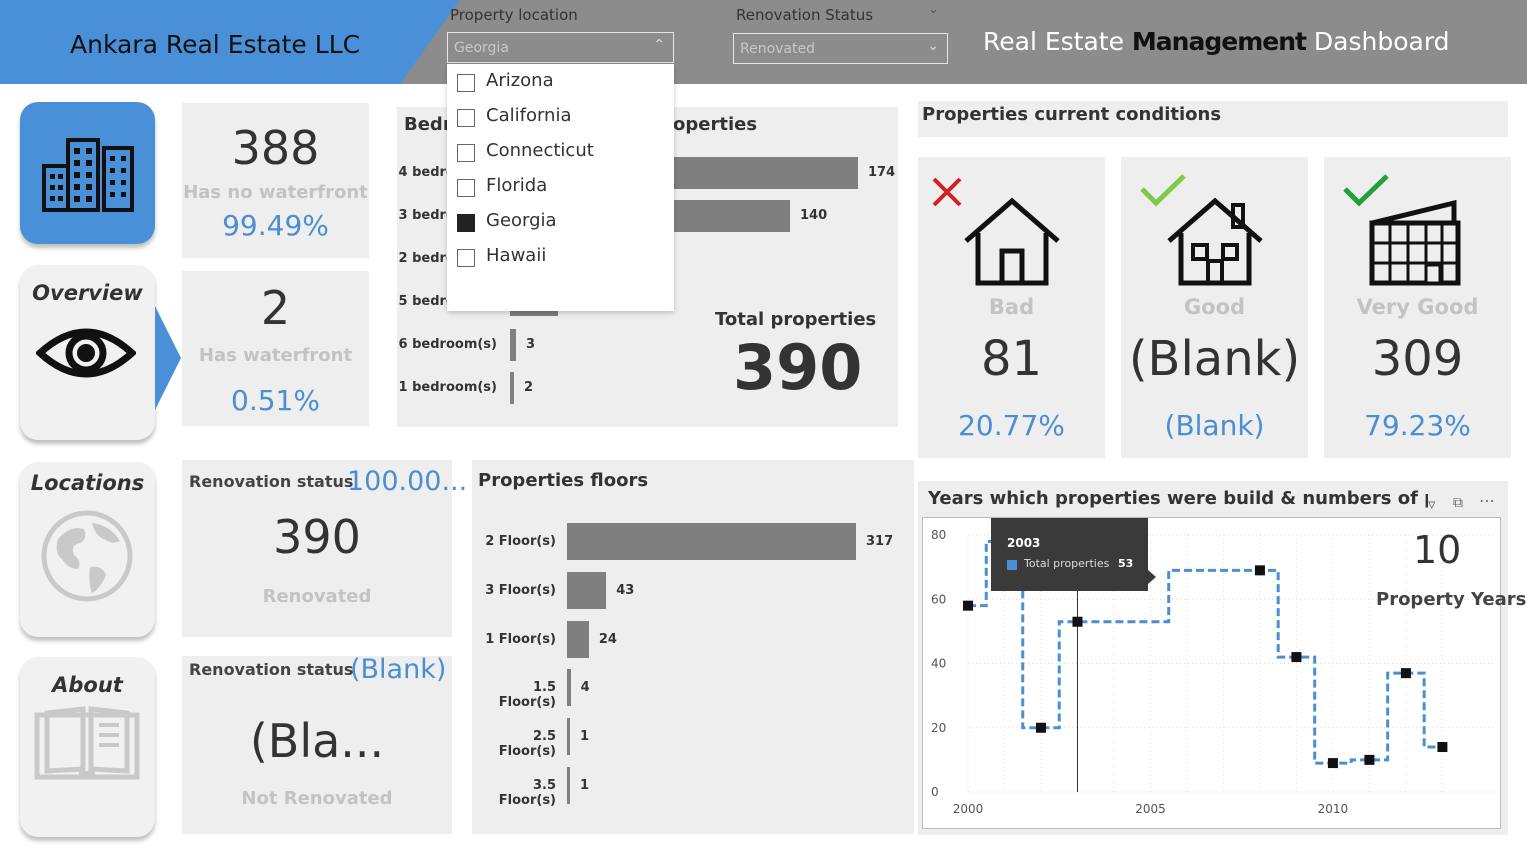 The height and width of the screenshot is (854, 1527). What do you see at coordinates (560, 47) in the screenshot?
I see `location-filter-select: Georgia ⌃` at bounding box center [560, 47].